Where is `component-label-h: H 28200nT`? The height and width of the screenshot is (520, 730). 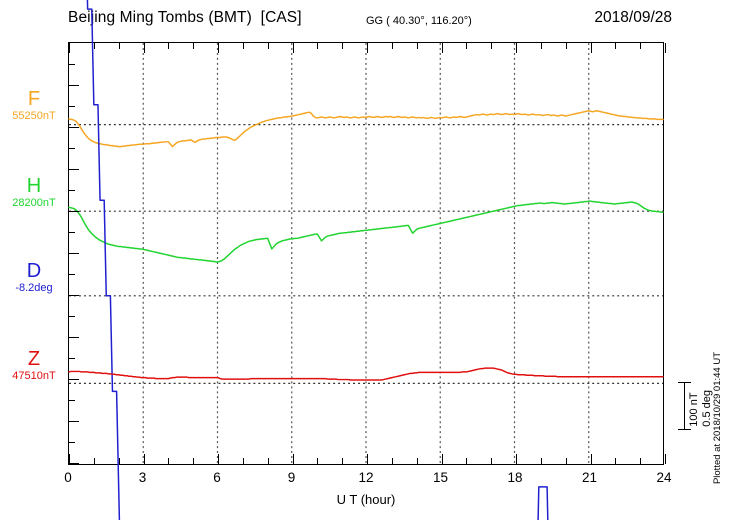 component-label-h: H 28200nT is located at coordinates (34, 193).